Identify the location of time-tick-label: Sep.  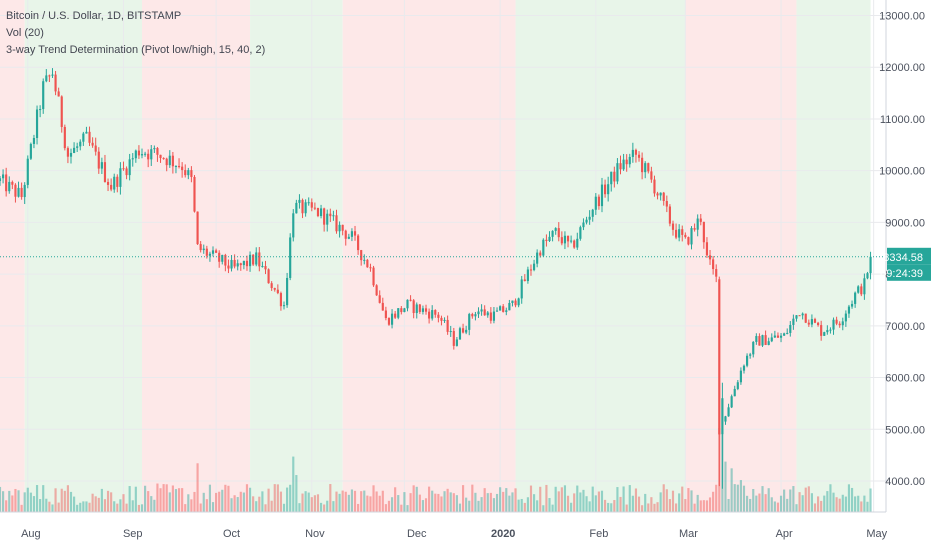
(133, 534).